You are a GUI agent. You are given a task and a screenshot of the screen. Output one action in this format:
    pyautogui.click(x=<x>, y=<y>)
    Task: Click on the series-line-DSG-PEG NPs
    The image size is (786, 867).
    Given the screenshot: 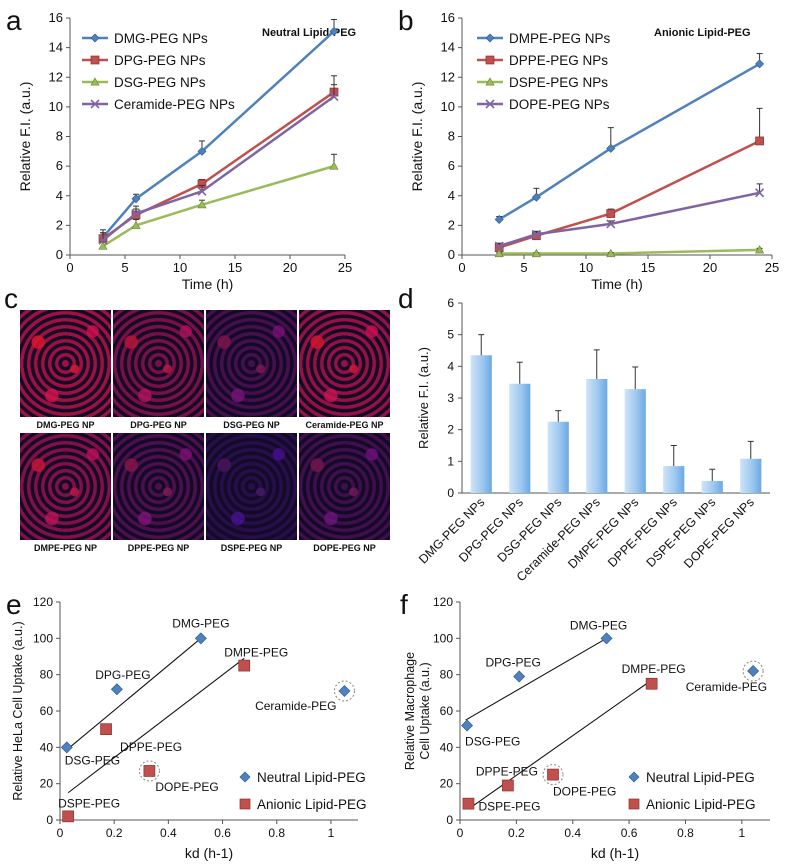 What is the action you would take?
    pyautogui.click(x=218, y=206)
    